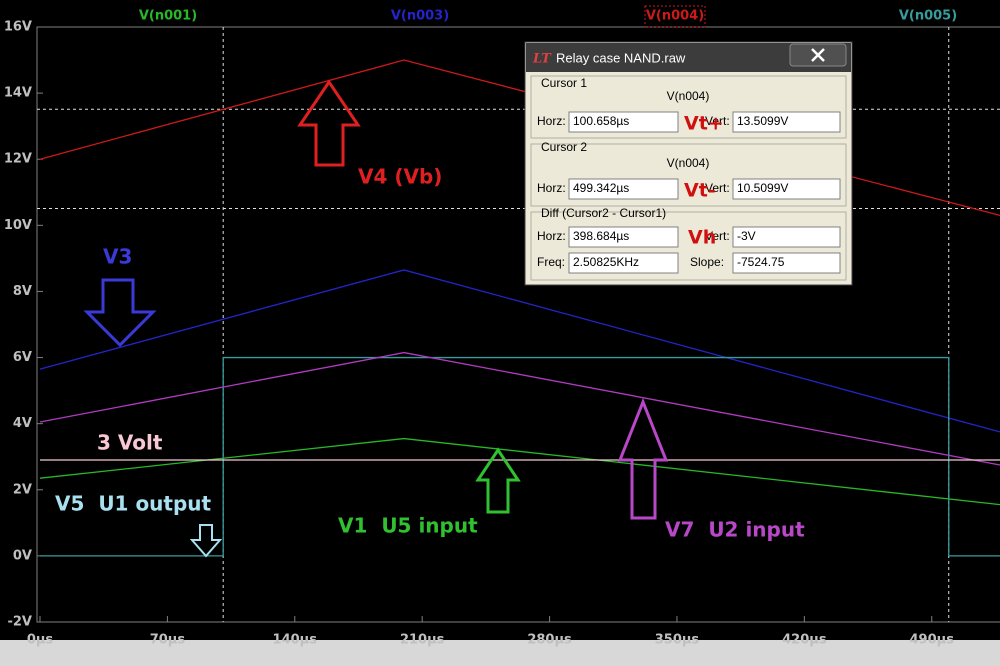 This screenshot has width=1000, height=666. What do you see at coordinates (18, 27) in the screenshot?
I see `y-tick-label: 16V` at bounding box center [18, 27].